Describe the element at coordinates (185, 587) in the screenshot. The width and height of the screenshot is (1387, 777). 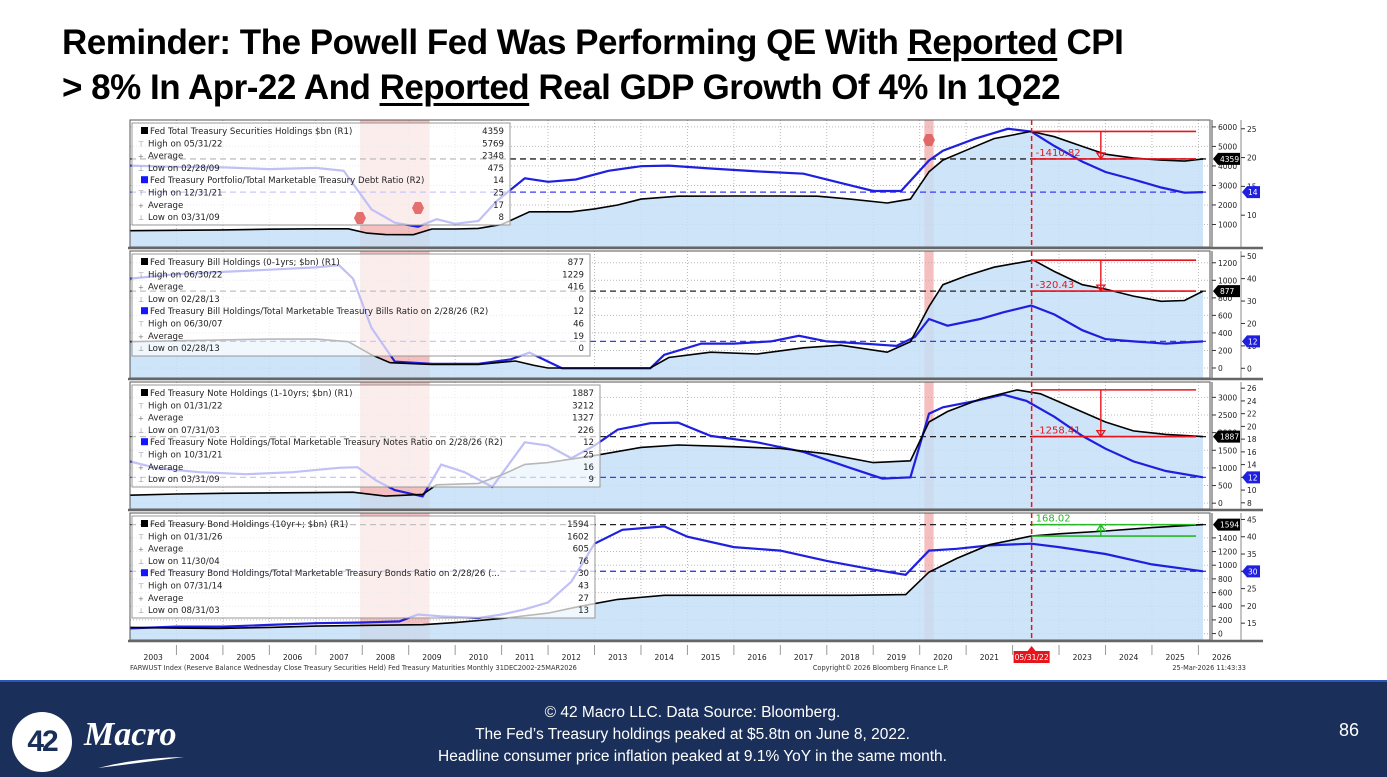
I see `legend-label: High on 07/31/14` at that location.